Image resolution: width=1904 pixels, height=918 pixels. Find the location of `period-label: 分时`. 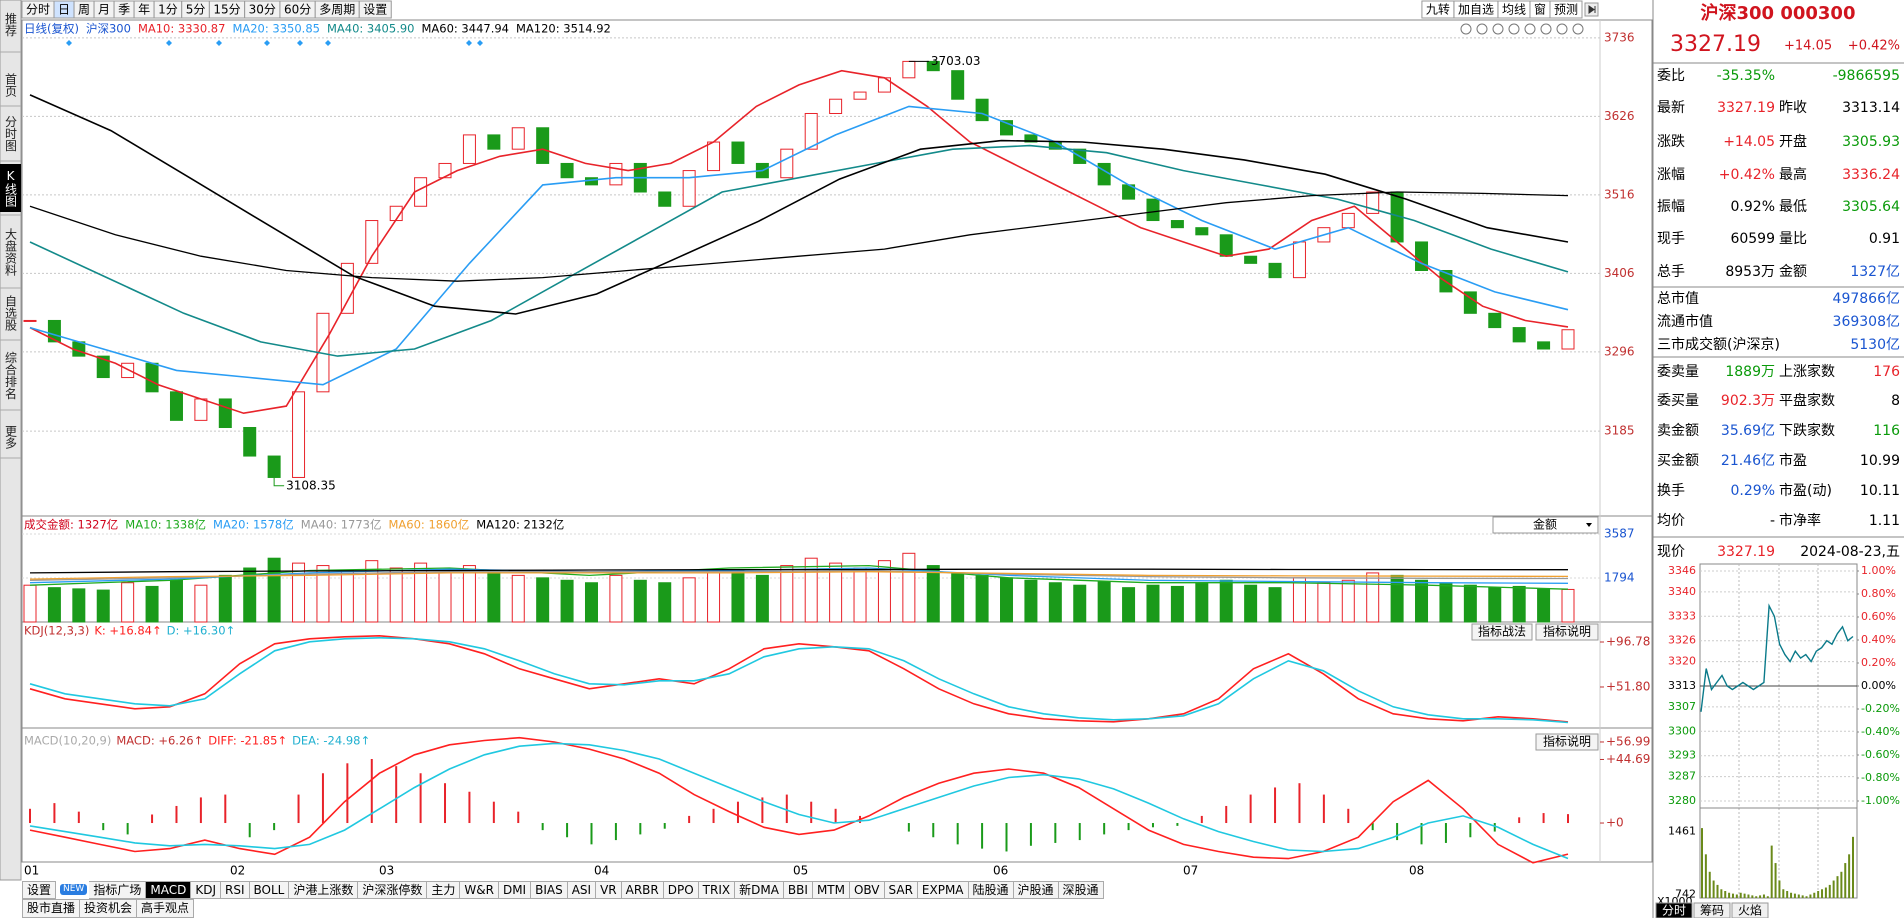

period-label: 分时 is located at coordinates (38, 10).